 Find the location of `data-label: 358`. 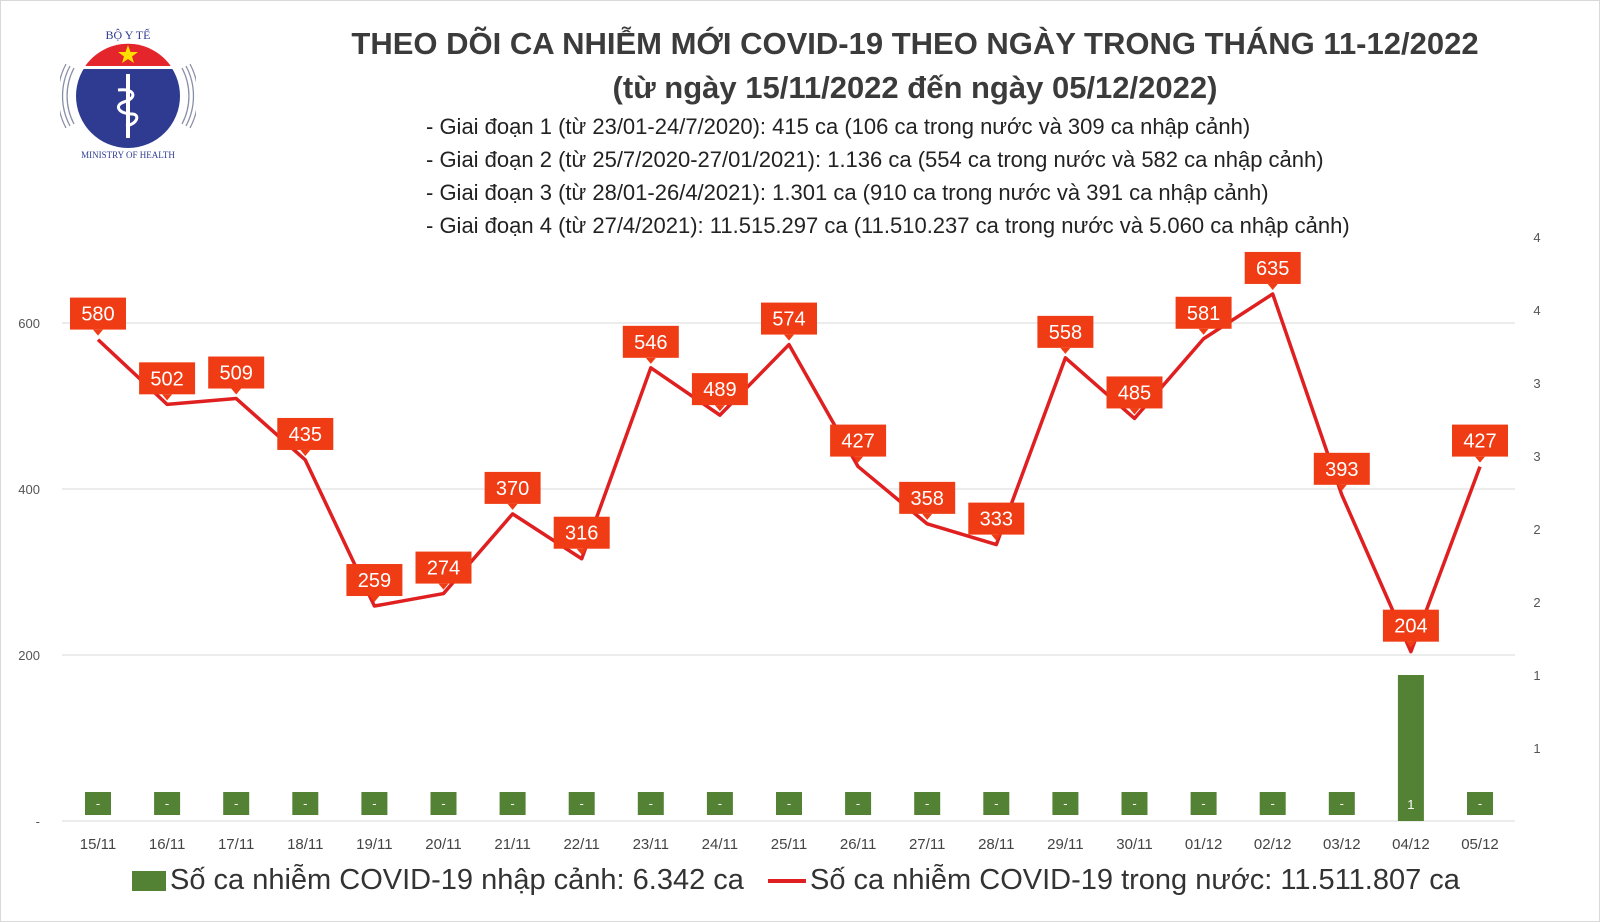

data-label: 358 is located at coordinates (927, 499).